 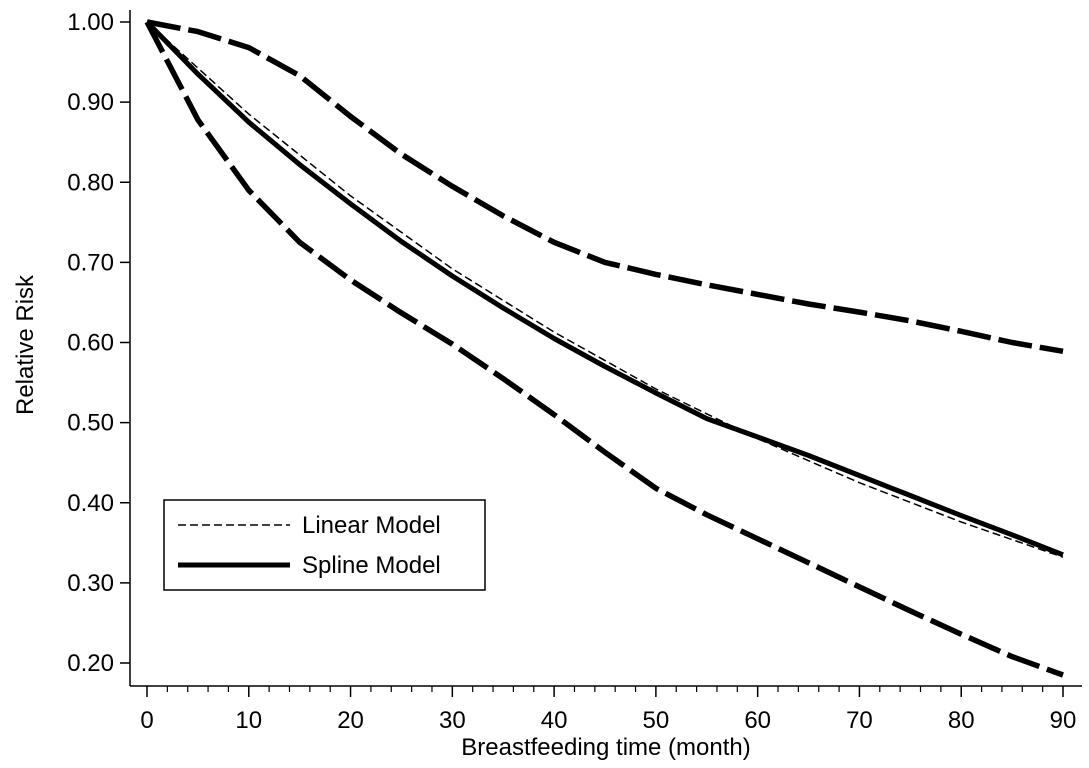 I want to click on x-tick-label: 20, so click(x=350, y=720).